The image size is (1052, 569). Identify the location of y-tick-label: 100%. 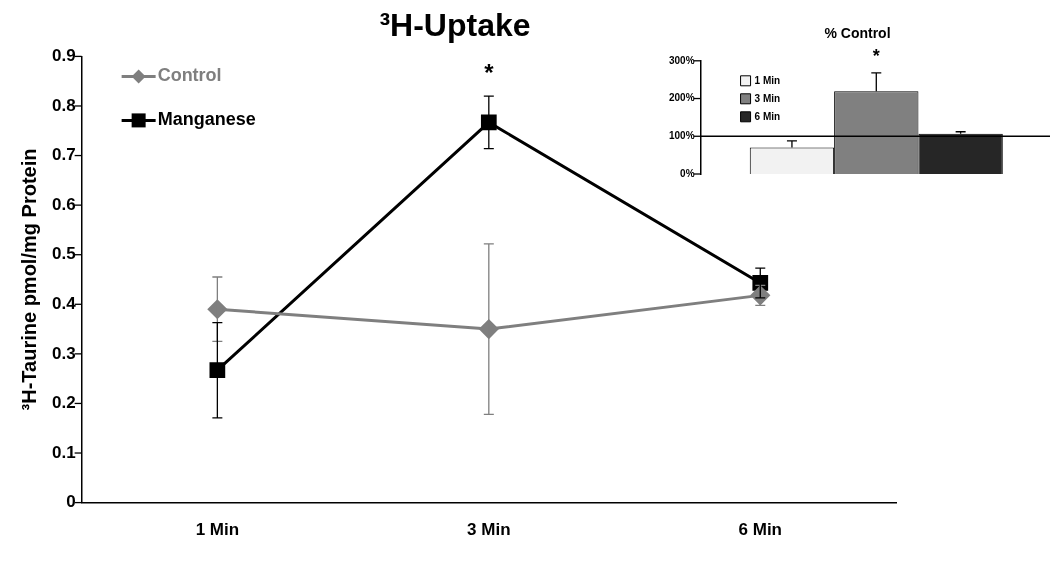
(682, 136).